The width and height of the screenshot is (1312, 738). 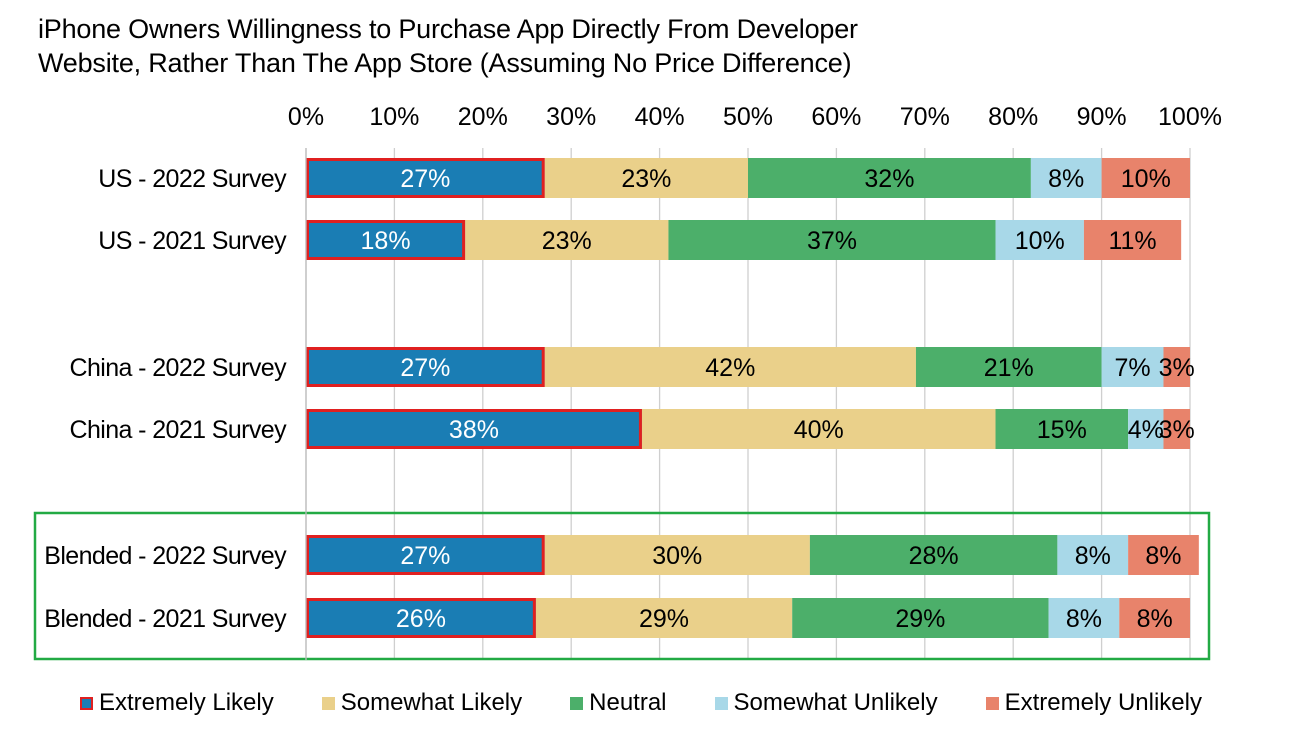 I want to click on legend-item-somewhat-unlikely: Somewhat Unlikely, so click(x=826, y=703).